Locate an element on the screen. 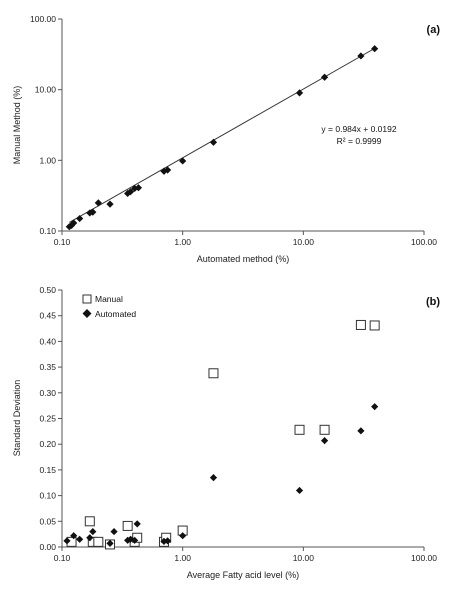  chart-b-x-tick-label: 100.00 is located at coordinates (424, 558).